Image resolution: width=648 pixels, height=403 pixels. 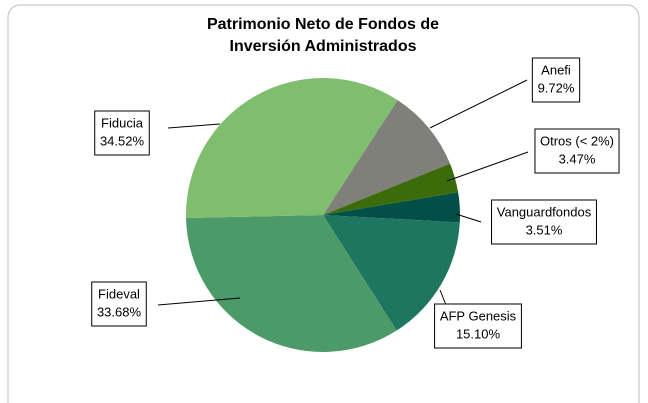 I want to click on data-label-name: AFP Genesis, so click(x=478, y=315).